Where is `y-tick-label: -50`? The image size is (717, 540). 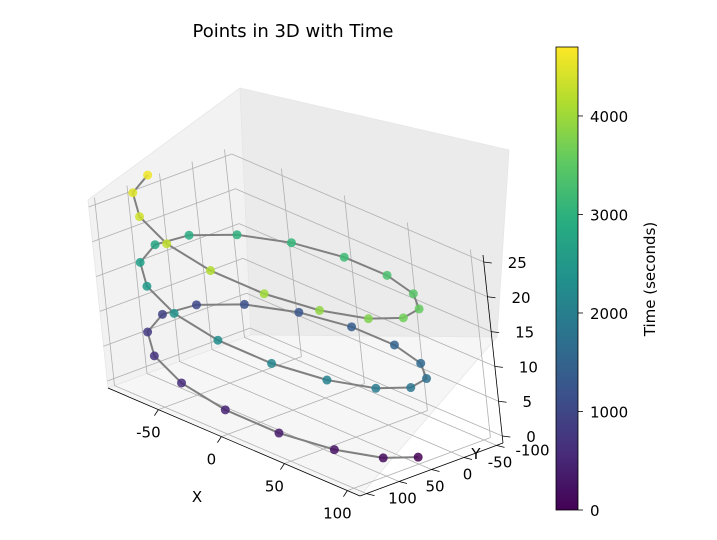 y-tick-label: -50 is located at coordinates (500, 462).